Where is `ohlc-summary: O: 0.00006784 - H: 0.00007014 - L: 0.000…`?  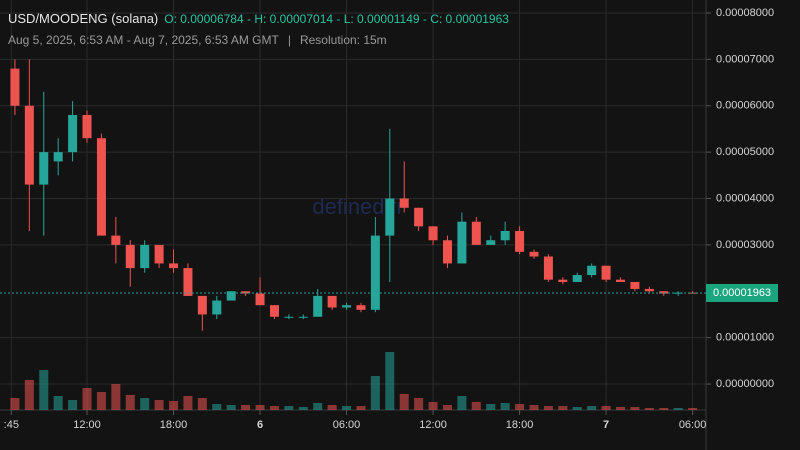 ohlc-summary: O: 0.00006784 - H: 0.00007014 - L: 0.000… is located at coordinates (336, 19).